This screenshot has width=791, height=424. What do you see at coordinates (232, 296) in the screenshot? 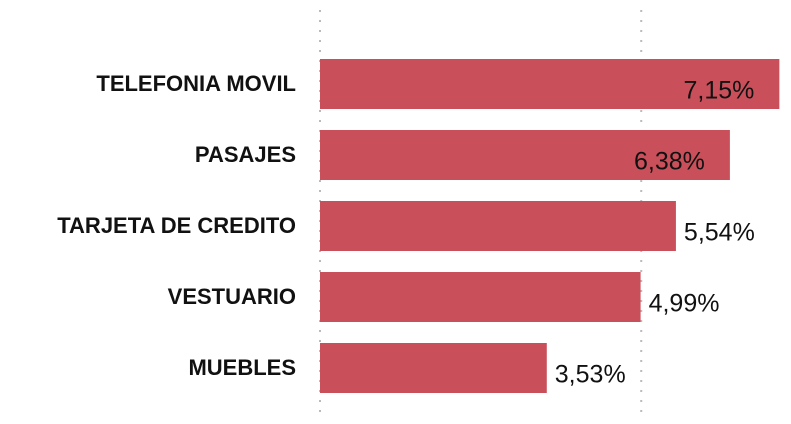
I see `y-tick-label: VESTUARIO` at bounding box center [232, 296].